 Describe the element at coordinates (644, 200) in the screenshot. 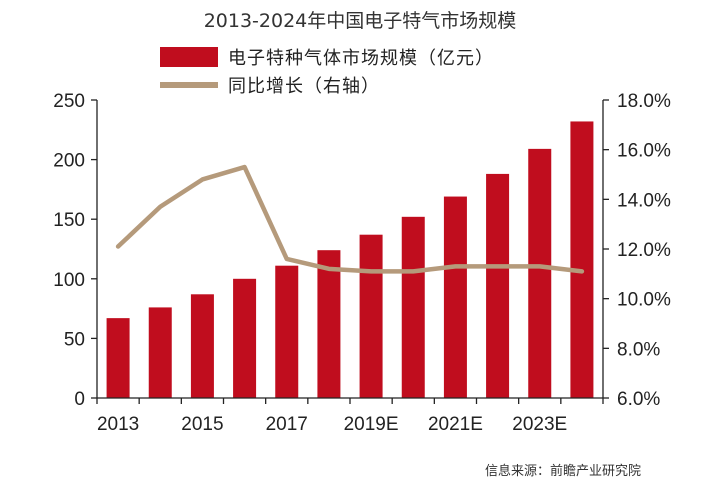

I see `y-right-tick-label: 14.0%` at that location.